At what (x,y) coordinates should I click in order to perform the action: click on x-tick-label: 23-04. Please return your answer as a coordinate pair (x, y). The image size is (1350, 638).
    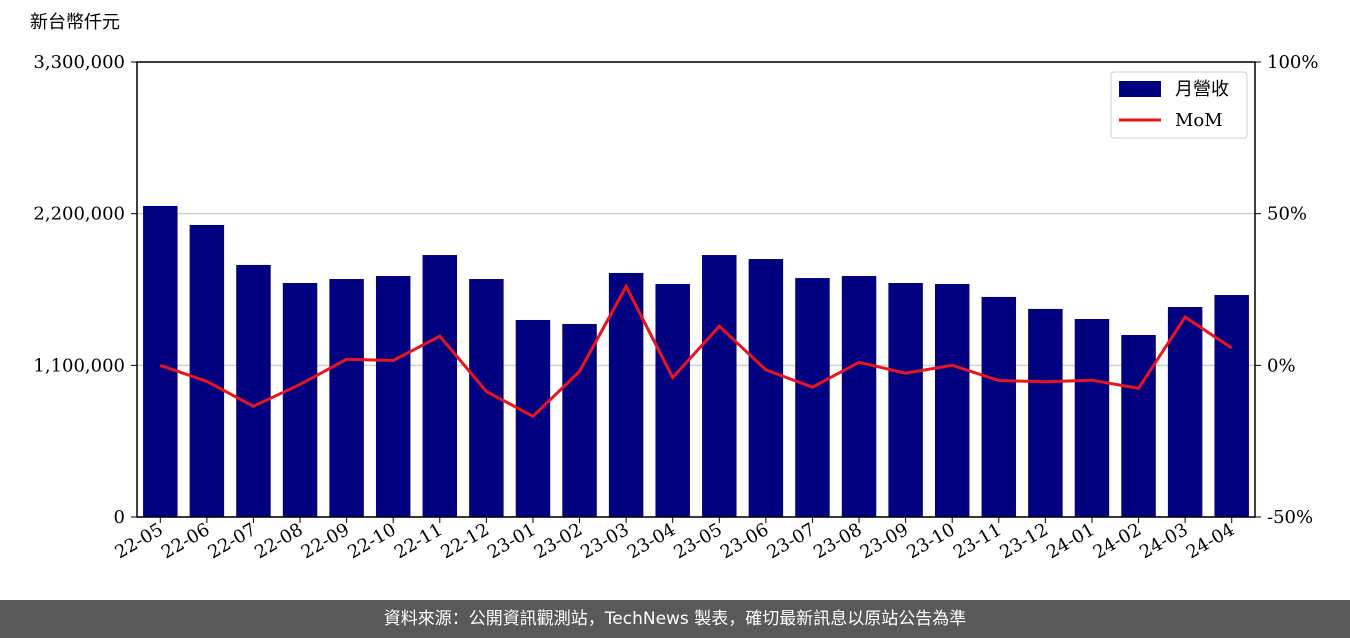
    Looking at the image, I should click on (651, 541).